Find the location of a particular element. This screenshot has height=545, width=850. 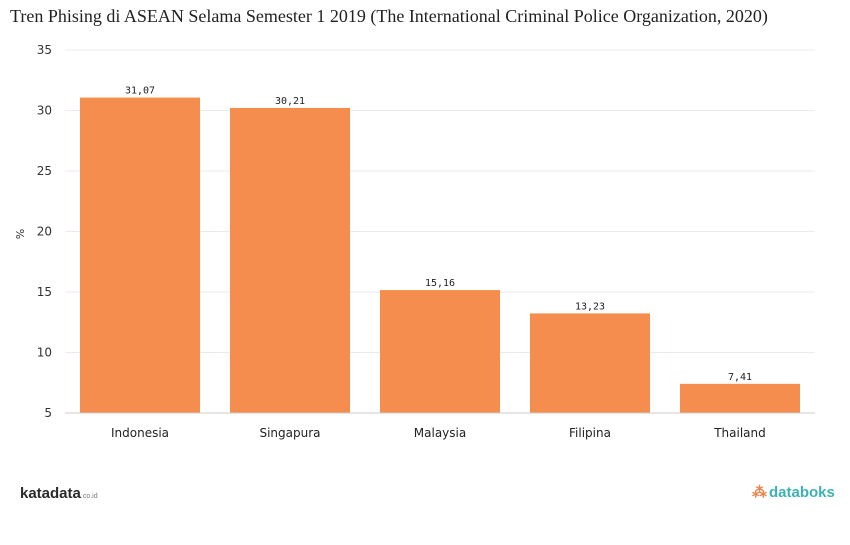

databoks-logo-text: databoks is located at coordinates (802, 492).